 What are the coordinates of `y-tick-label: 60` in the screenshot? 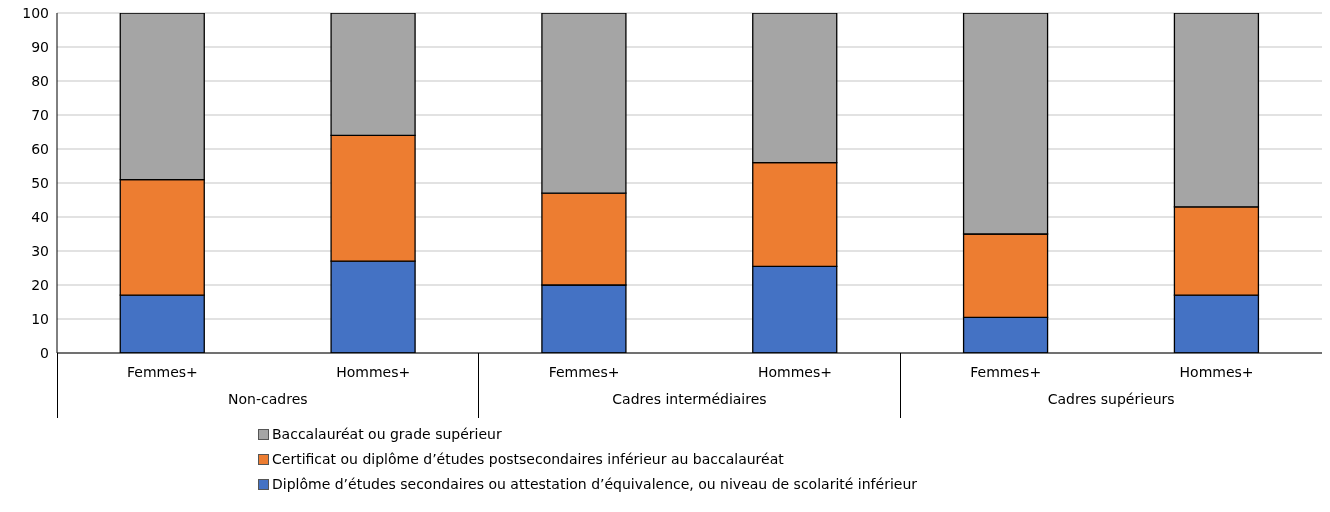 It's located at (40, 148).